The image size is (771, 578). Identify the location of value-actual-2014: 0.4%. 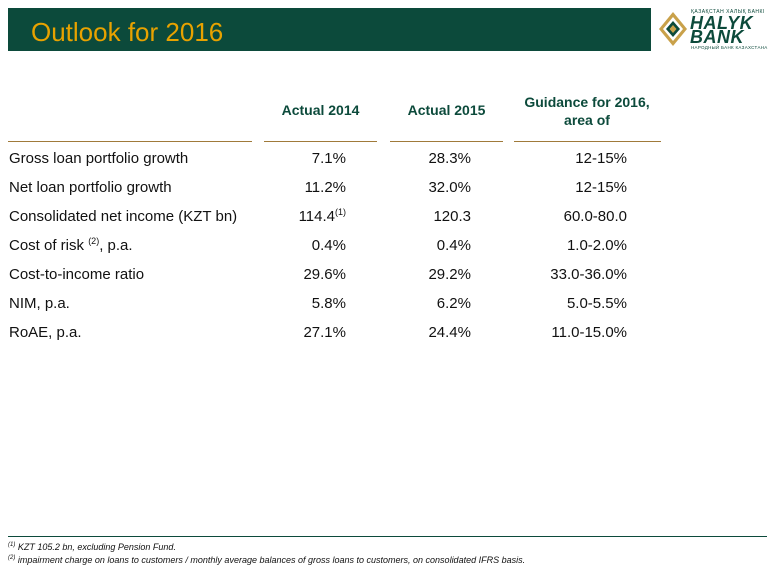
(328, 245).